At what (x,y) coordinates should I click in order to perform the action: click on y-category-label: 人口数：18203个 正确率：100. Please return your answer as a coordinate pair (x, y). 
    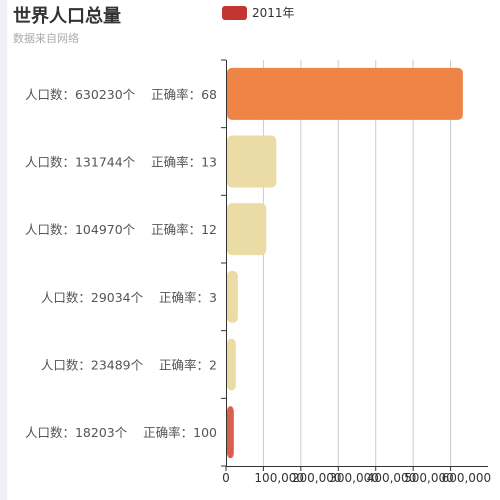
    Looking at the image, I should click on (121, 432).